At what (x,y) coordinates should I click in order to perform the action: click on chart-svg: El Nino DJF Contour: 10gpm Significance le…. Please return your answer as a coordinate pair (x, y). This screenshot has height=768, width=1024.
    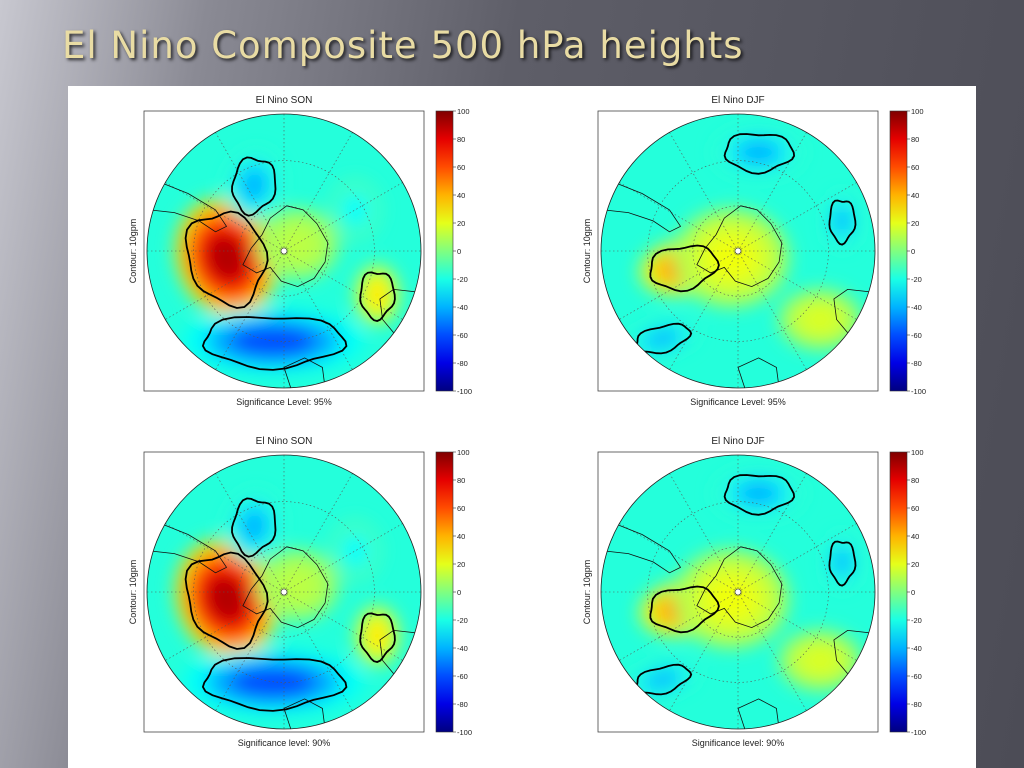
    Looking at the image, I should click on (754, 592).